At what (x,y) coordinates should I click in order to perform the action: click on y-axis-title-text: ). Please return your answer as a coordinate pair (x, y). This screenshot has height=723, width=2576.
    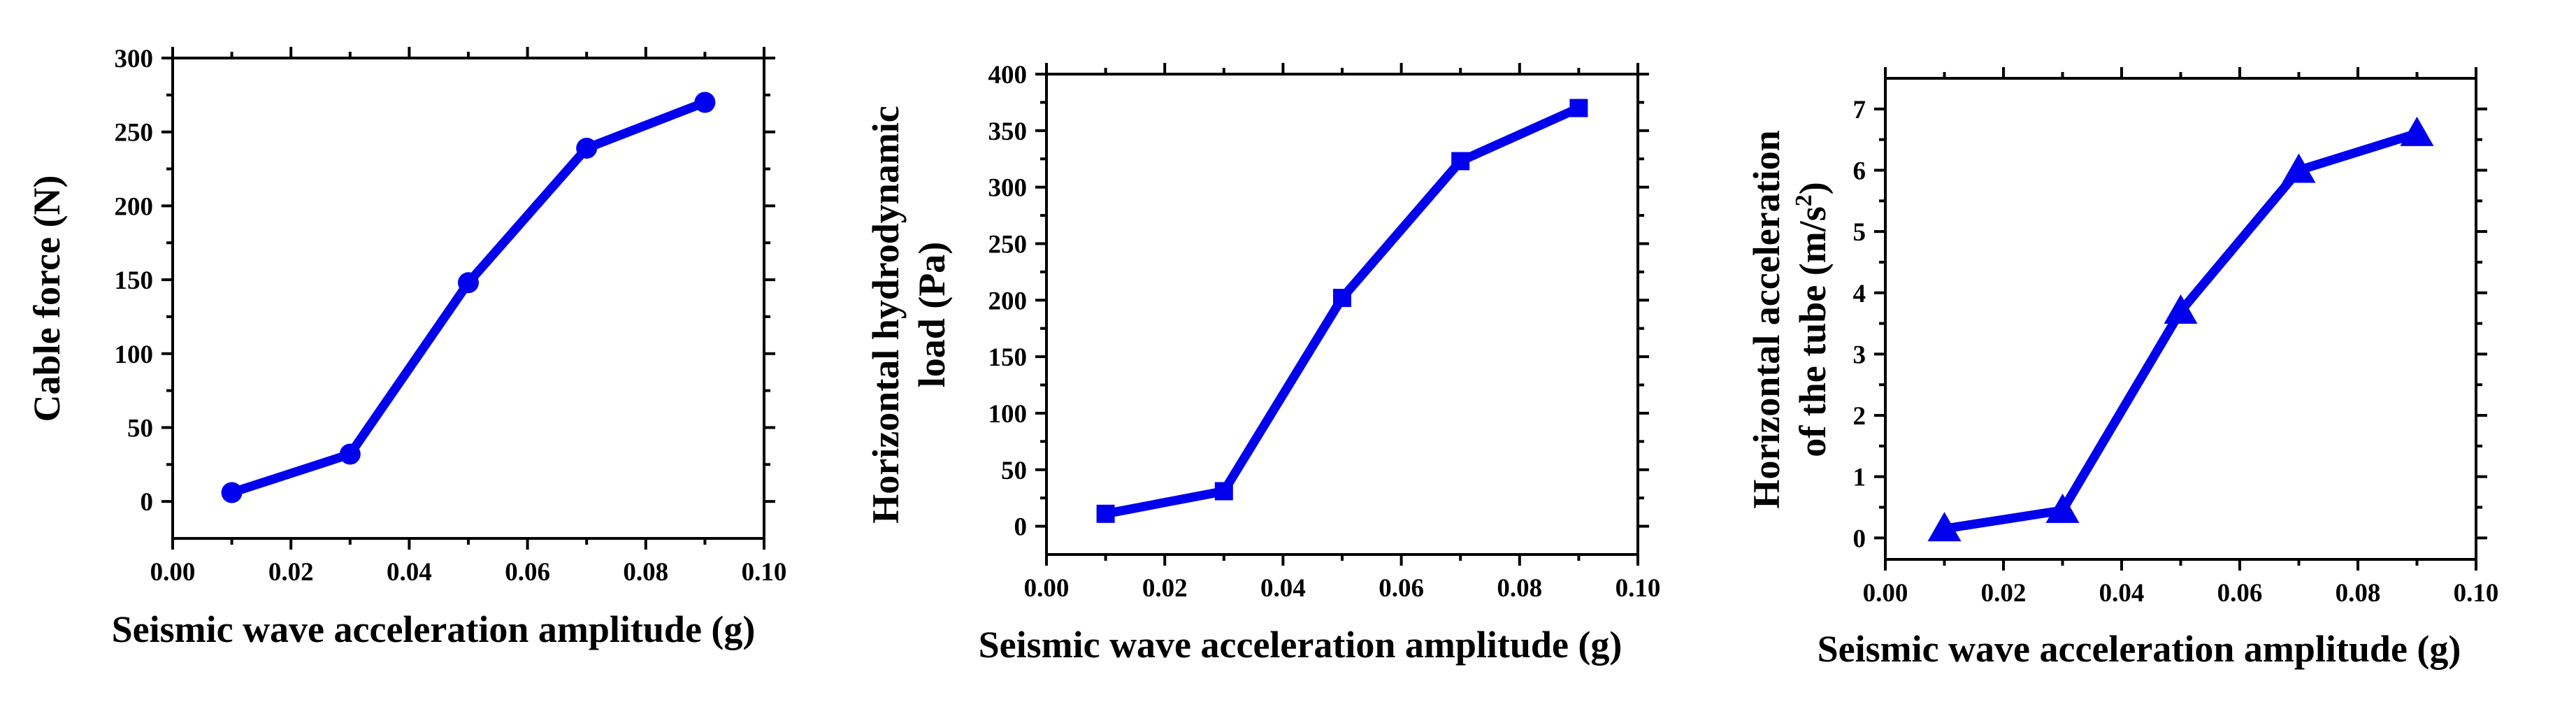
    Looking at the image, I should click on (1813, 188).